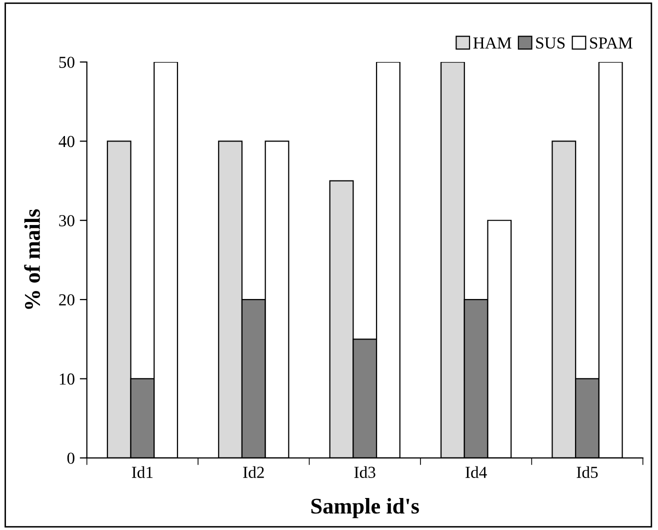  What do you see at coordinates (365, 472) in the screenshot?
I see `x-tick-label: Id3` at bounding box center [365, 472].